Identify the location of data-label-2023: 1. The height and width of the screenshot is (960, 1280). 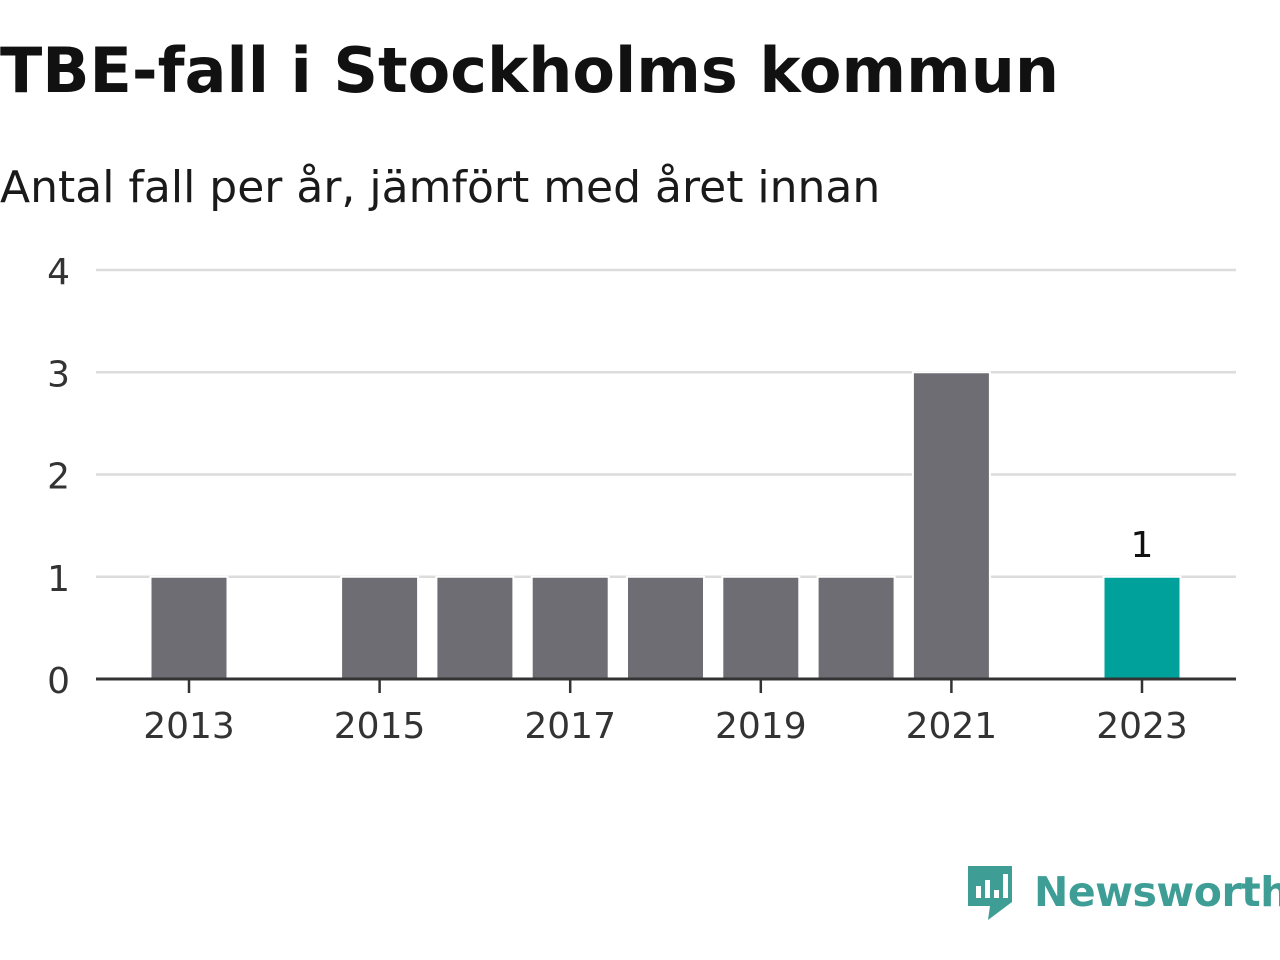
(1142, 545).